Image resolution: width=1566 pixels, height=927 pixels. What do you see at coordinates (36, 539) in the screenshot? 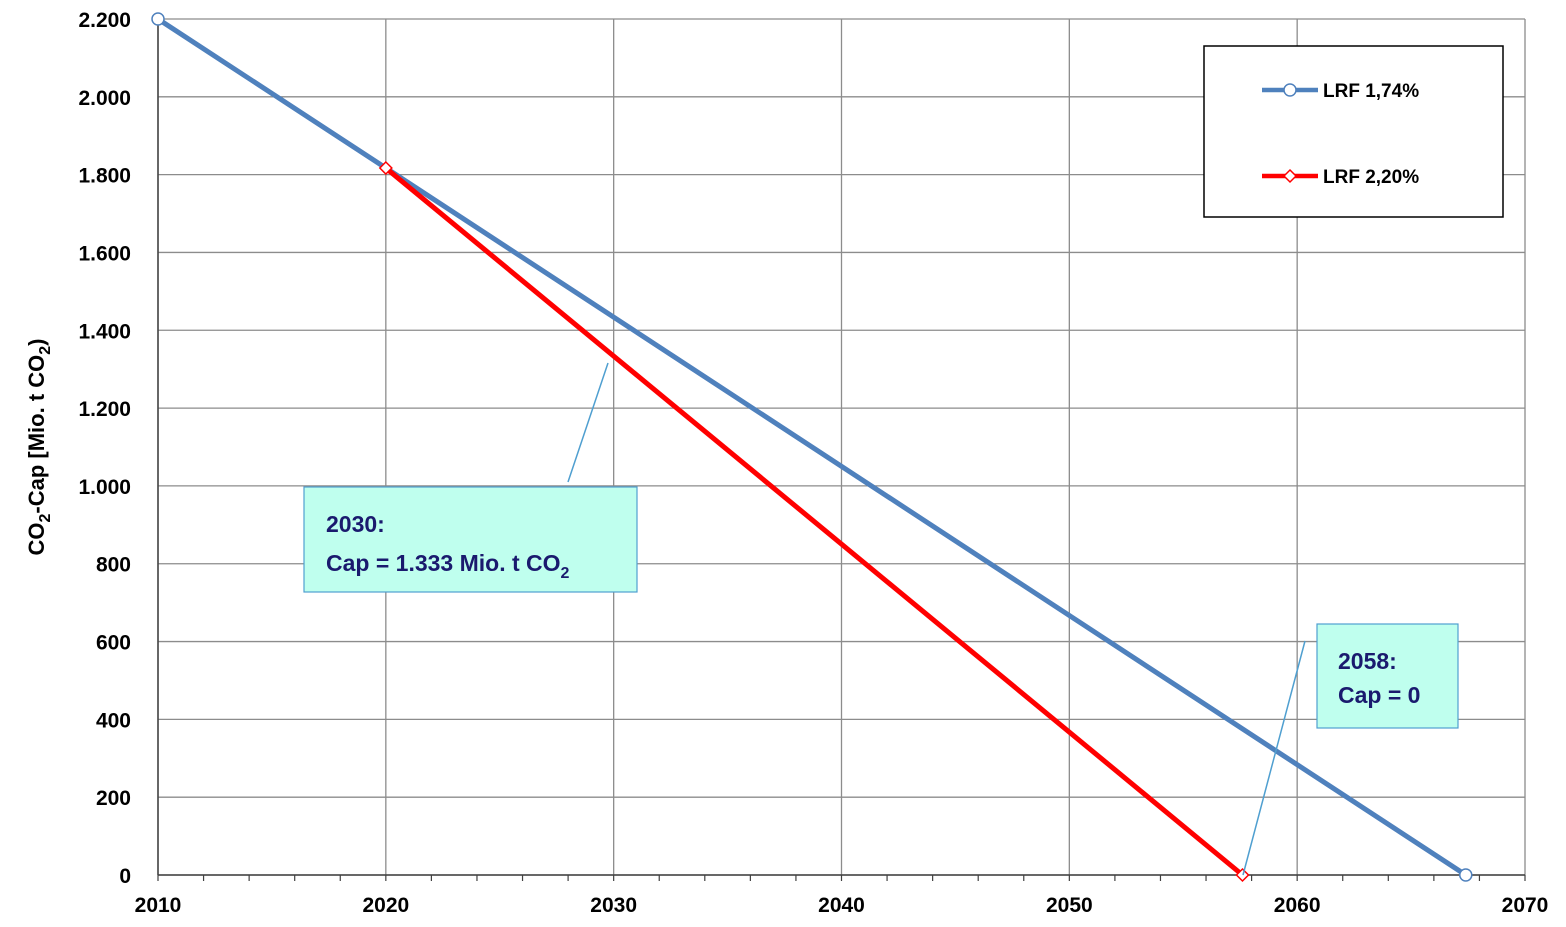
I see `y-axis-label-prefix: CO` at bounding box center [36, 539].